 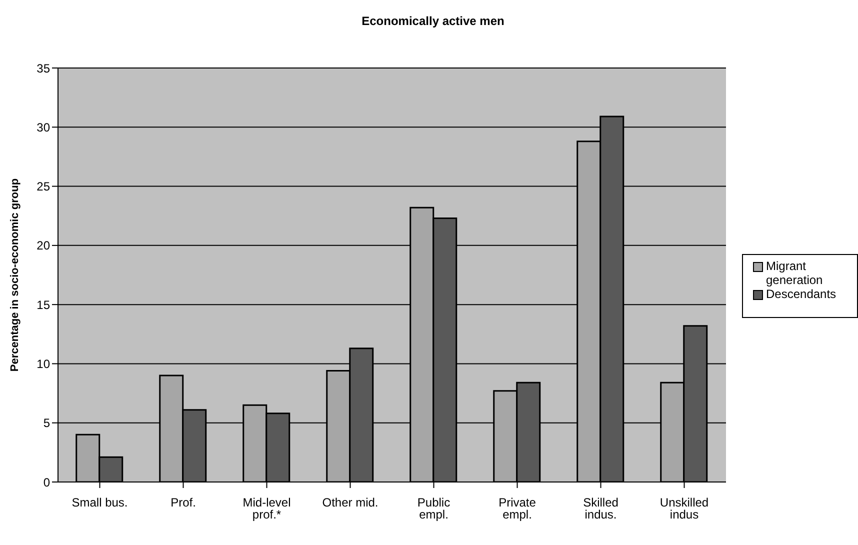 I want to click on y-tick-label: 20, so click(x=43, y=245).